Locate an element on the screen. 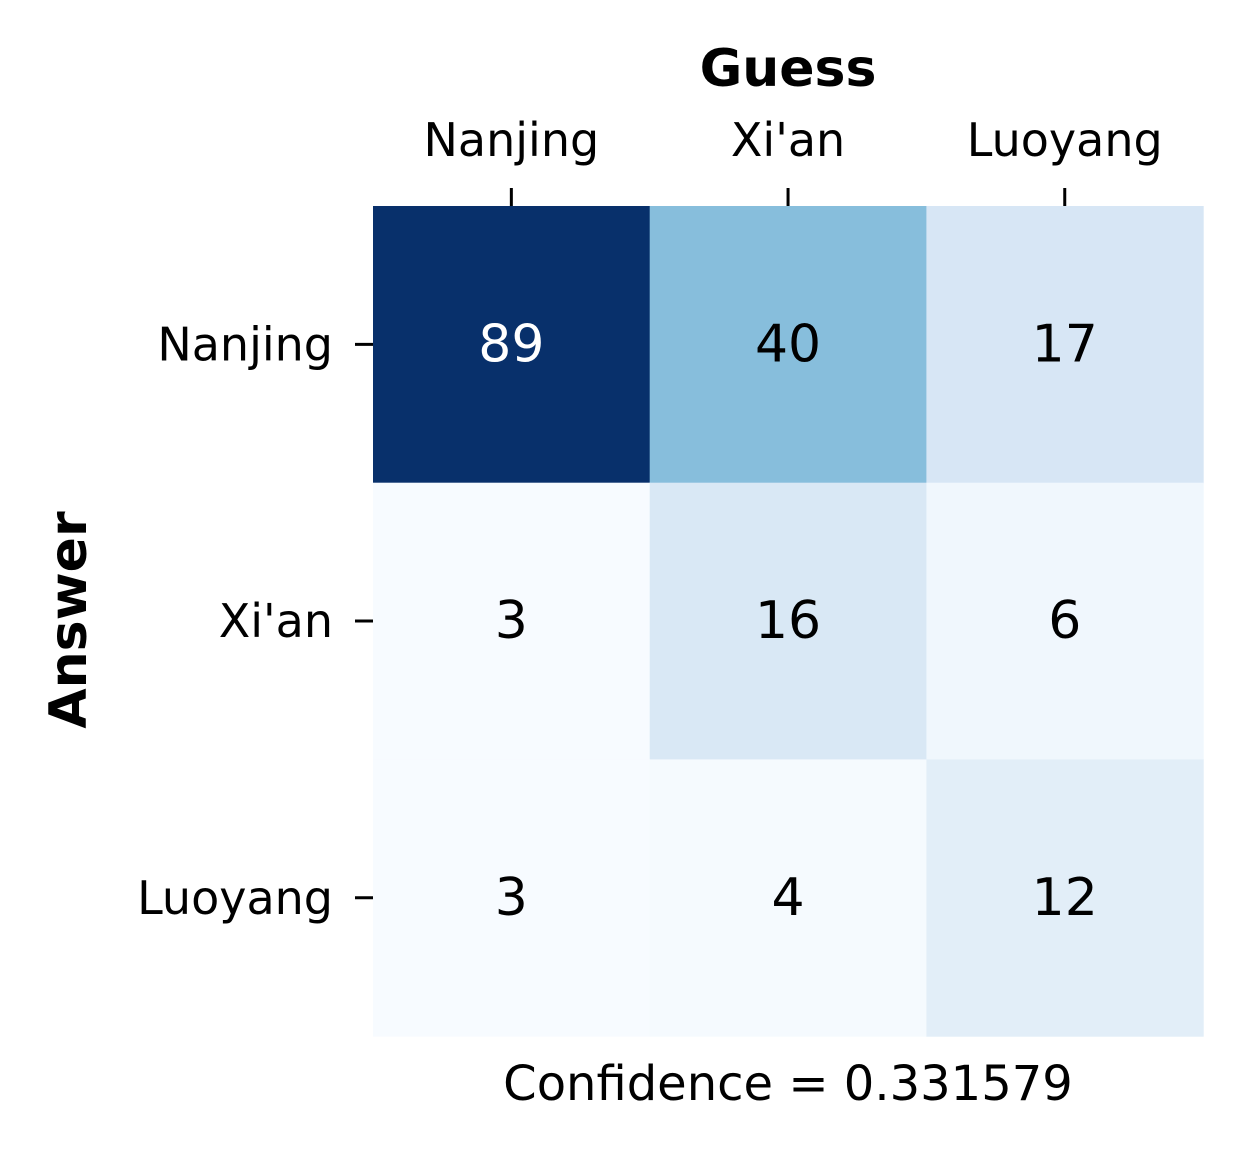 The height and width of the screenshot is (1152, 1242). x-tick-label: Xi'an is located at coordinates (788, 140).